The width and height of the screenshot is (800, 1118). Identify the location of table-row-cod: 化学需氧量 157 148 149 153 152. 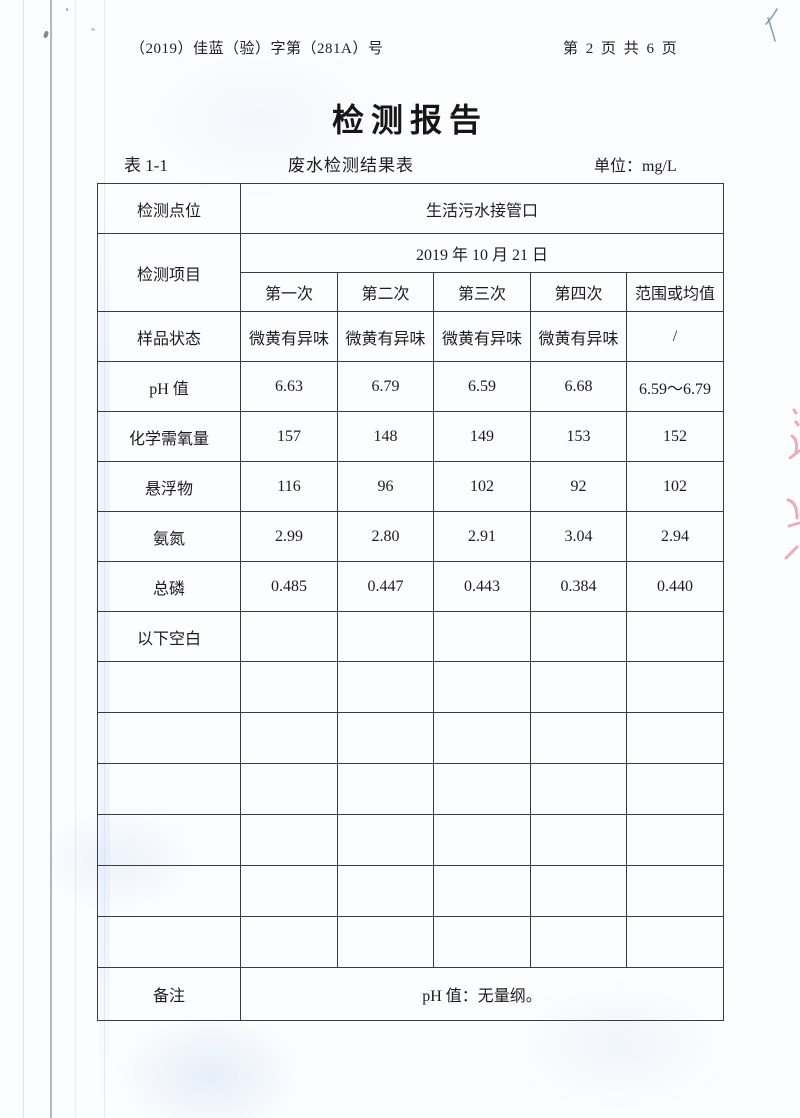
(411, 436).